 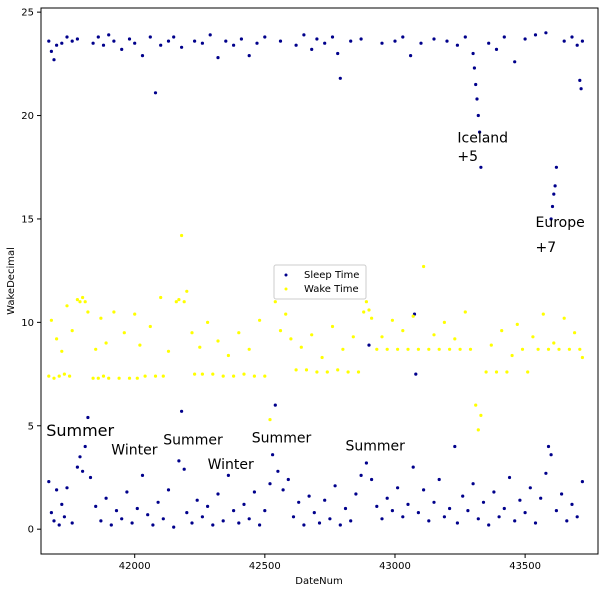 I want to click on x-tick-label: 43000, so click(x=395, y=566).